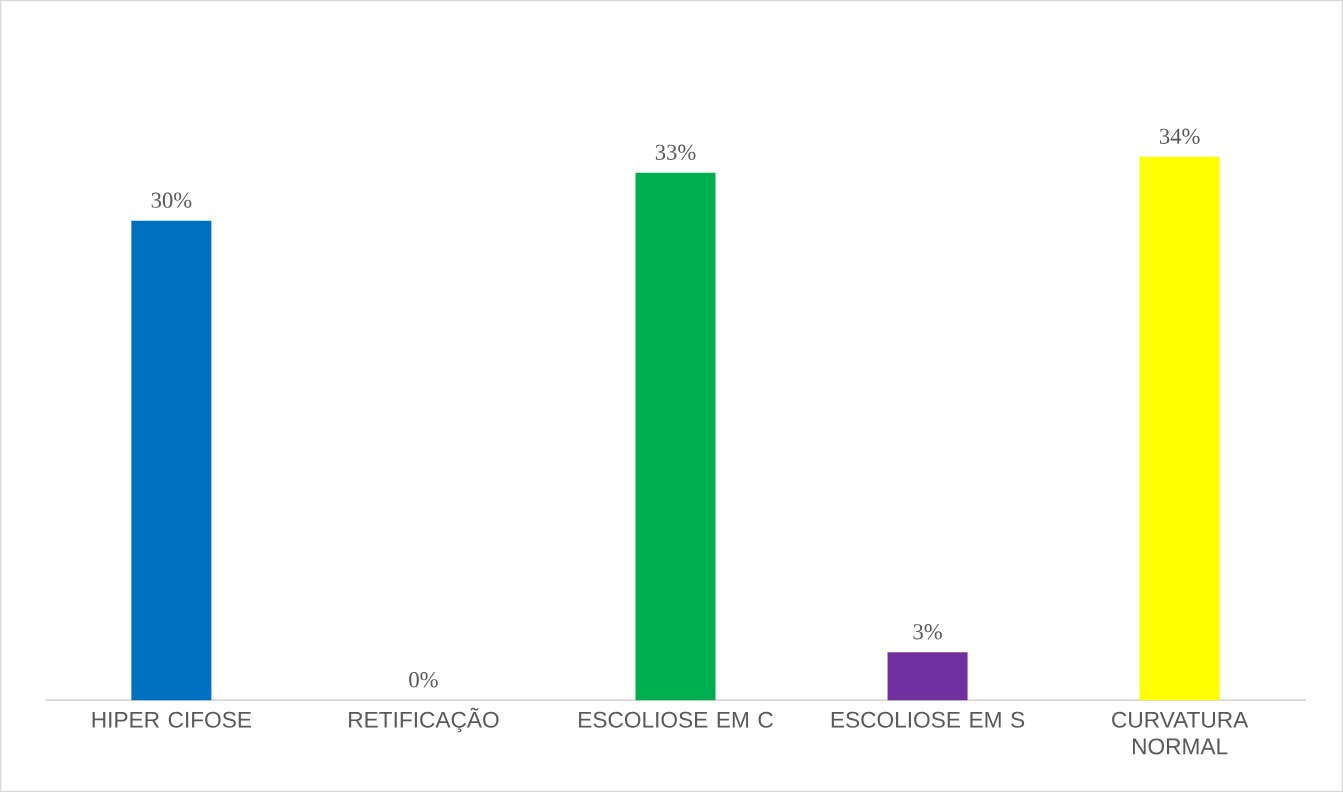 The image size is (1343, 792). Describe the element at coordinates (423, 679) in the screenshot. I see `data-label: 0%` at that location.